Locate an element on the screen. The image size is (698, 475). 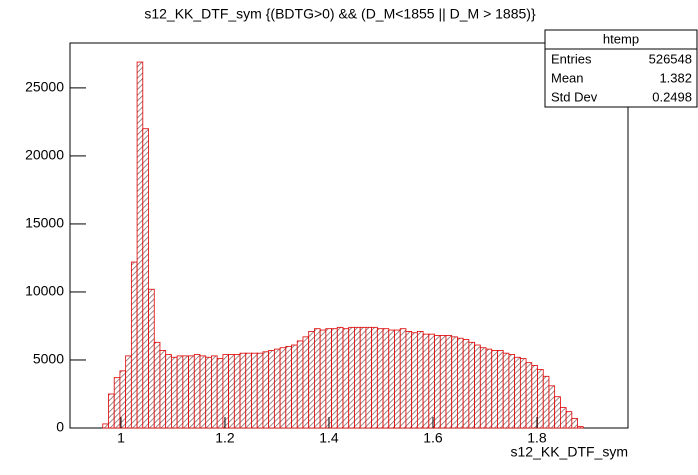
x-axis-label: s12_KK_DTF_sym is located at coordinates (569, 452).